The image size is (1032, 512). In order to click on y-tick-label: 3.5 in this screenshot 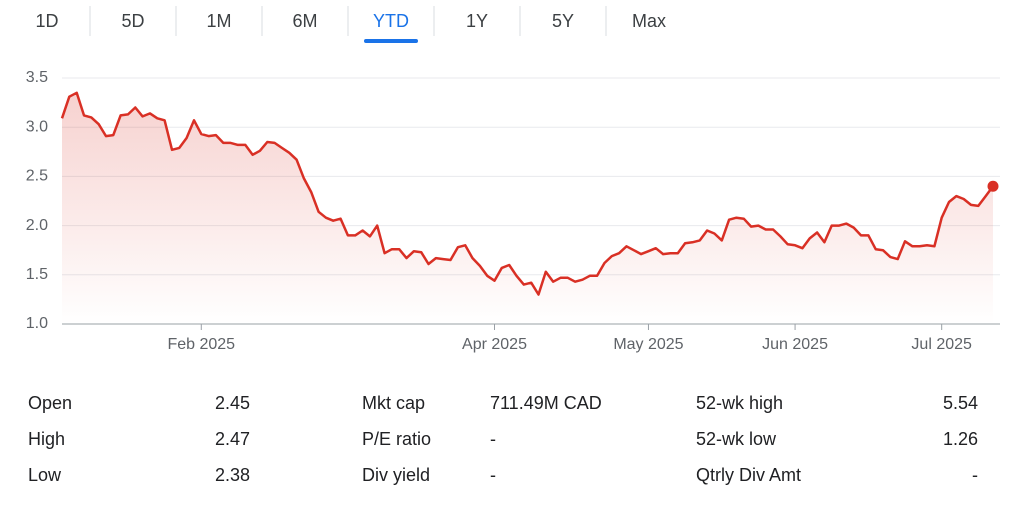, I will do `click(37, 77)`.